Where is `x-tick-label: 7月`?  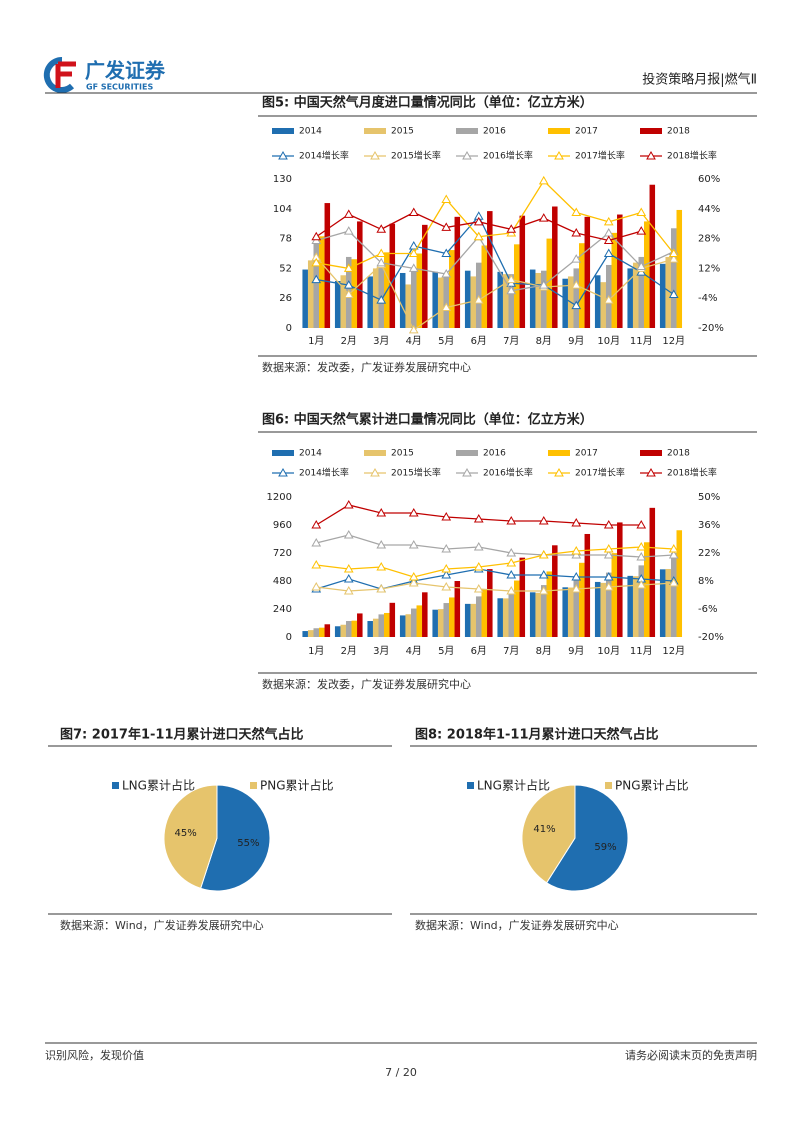
x-tick-label: 7月 is located at coordinates (511, 341).